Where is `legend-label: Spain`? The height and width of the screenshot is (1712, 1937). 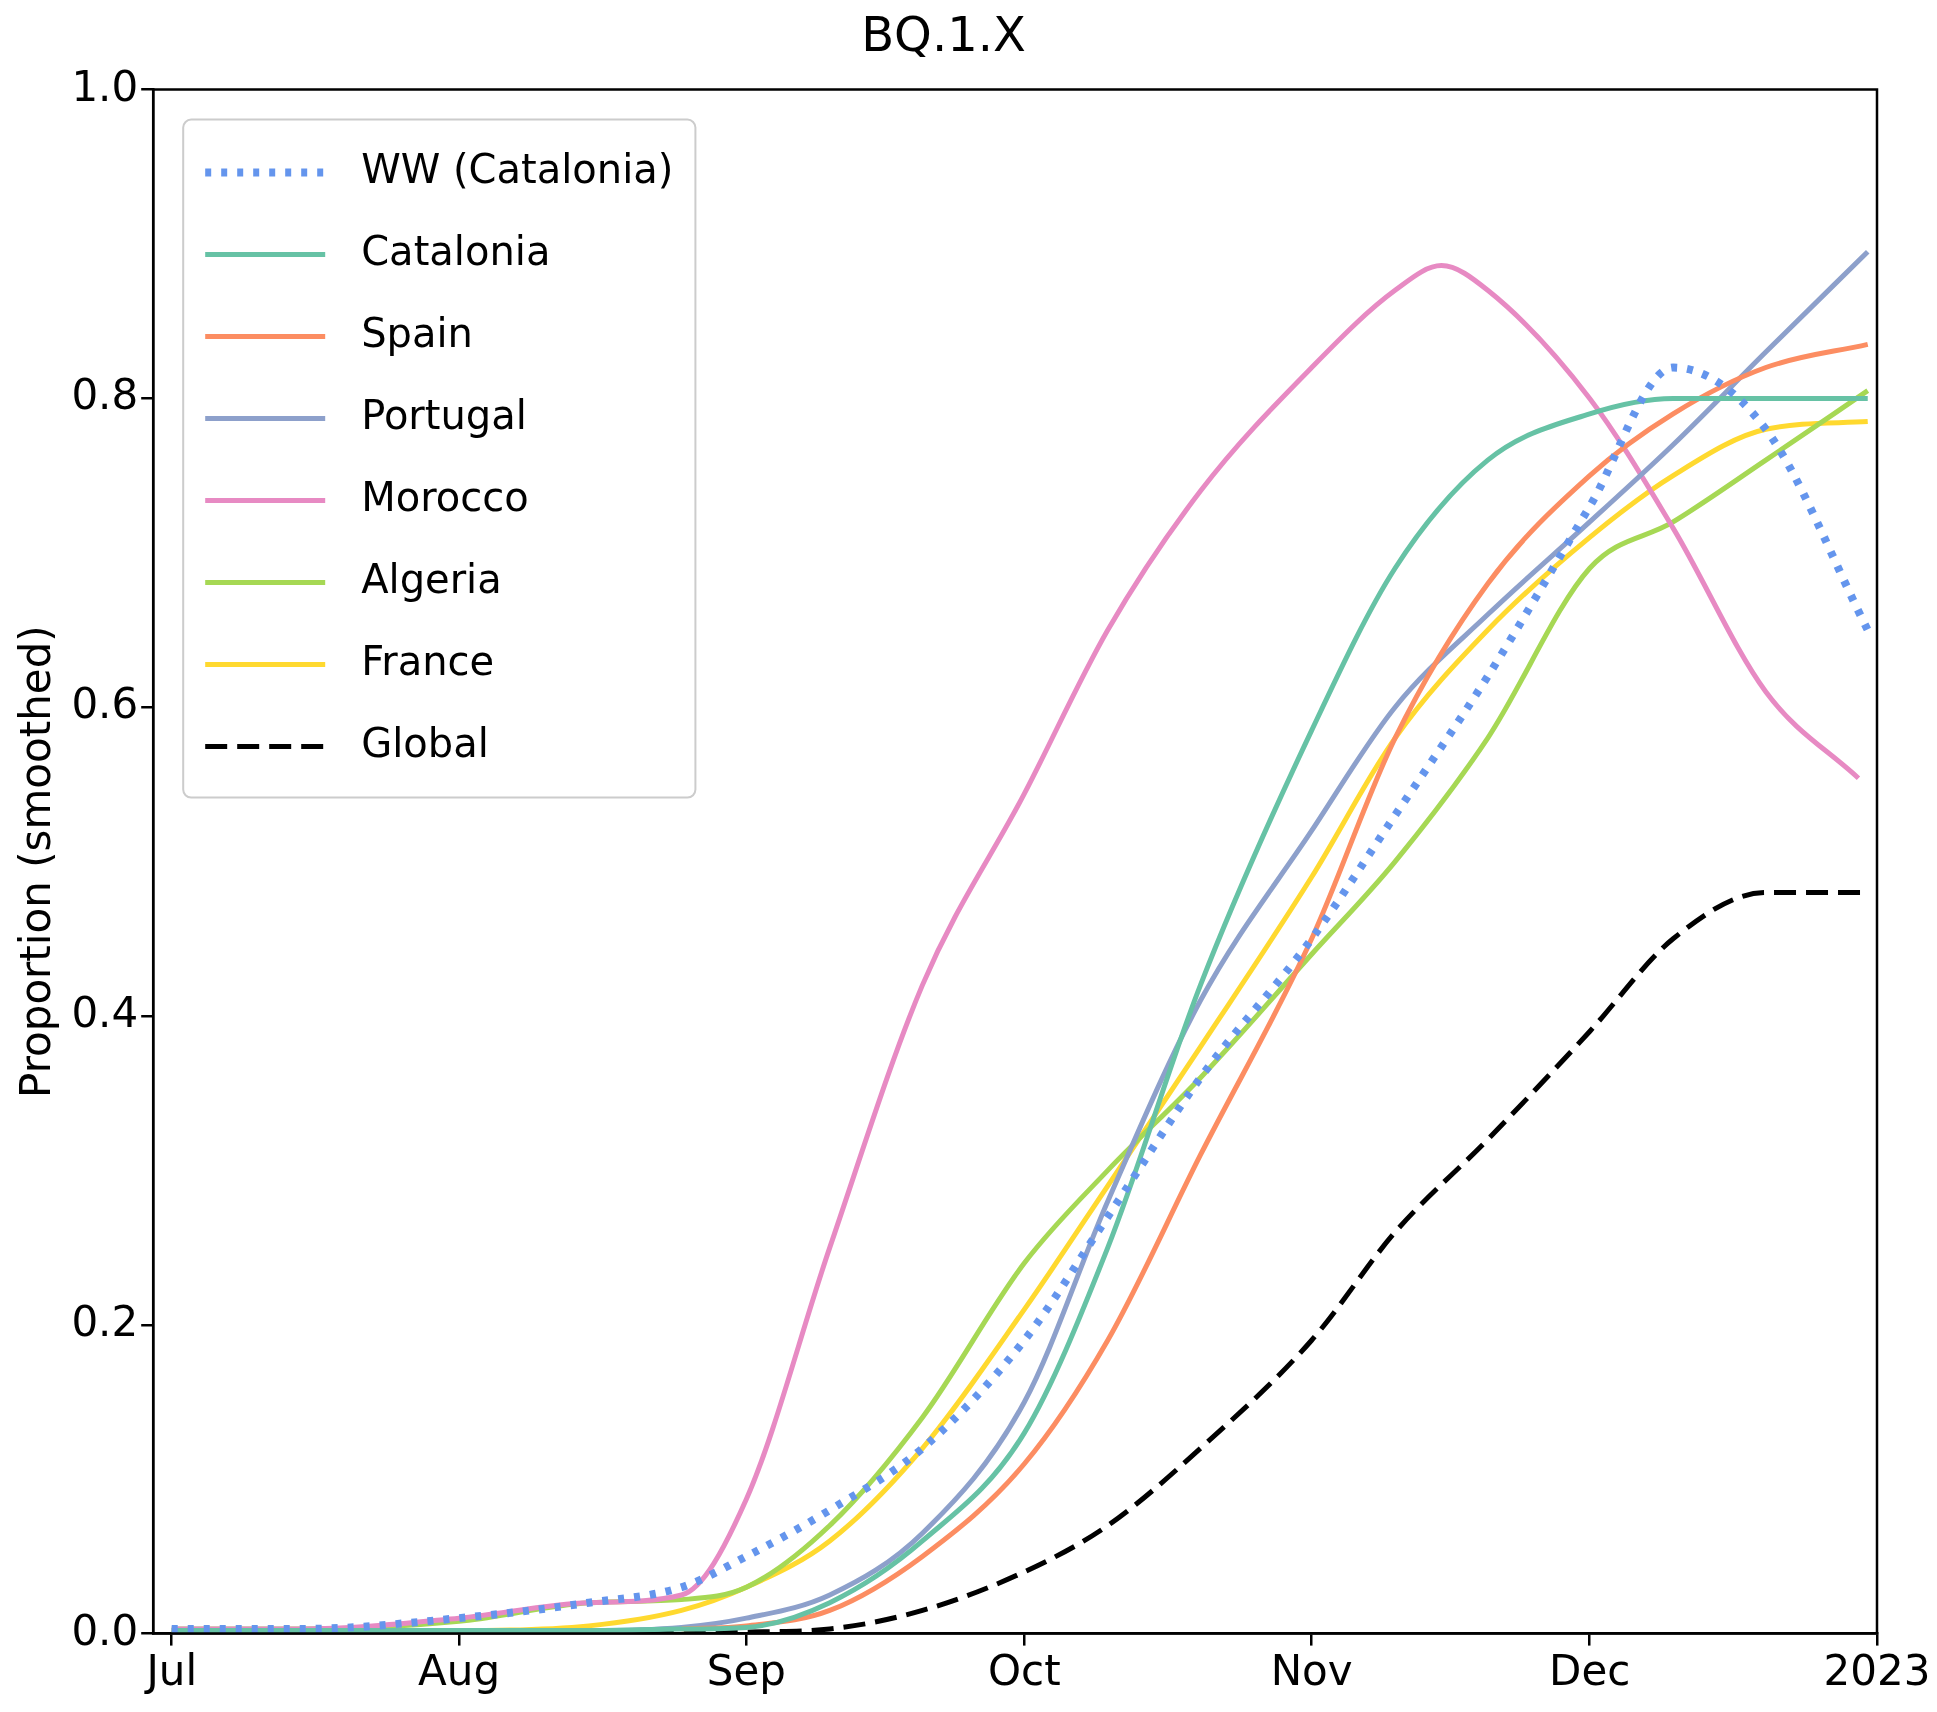 legend-label: Spain is located at coordinates (417, 332).